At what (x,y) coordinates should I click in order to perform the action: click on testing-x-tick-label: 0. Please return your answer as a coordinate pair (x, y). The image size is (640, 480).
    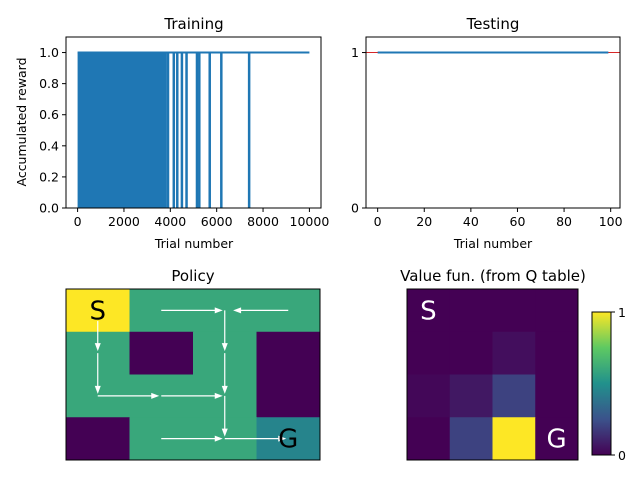
    Looking at the image, I should click on (378, 221).